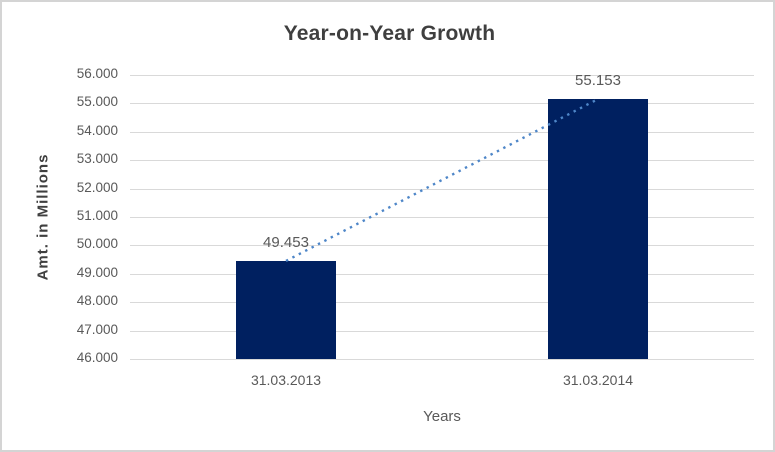 Image resolution: width=775 pixels, height=452 pixels. What do you see at coordinates (442, 416) in the screenshot?
I see `x-axis-title: Years` at bounding box center [442, 416].